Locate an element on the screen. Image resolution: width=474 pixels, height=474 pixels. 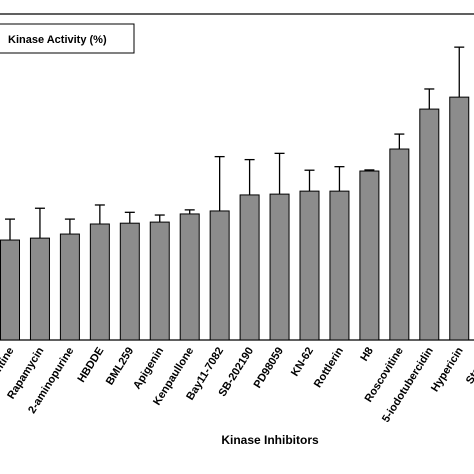
x-tick-label: HBDDE is located at coordinates (90, 365).